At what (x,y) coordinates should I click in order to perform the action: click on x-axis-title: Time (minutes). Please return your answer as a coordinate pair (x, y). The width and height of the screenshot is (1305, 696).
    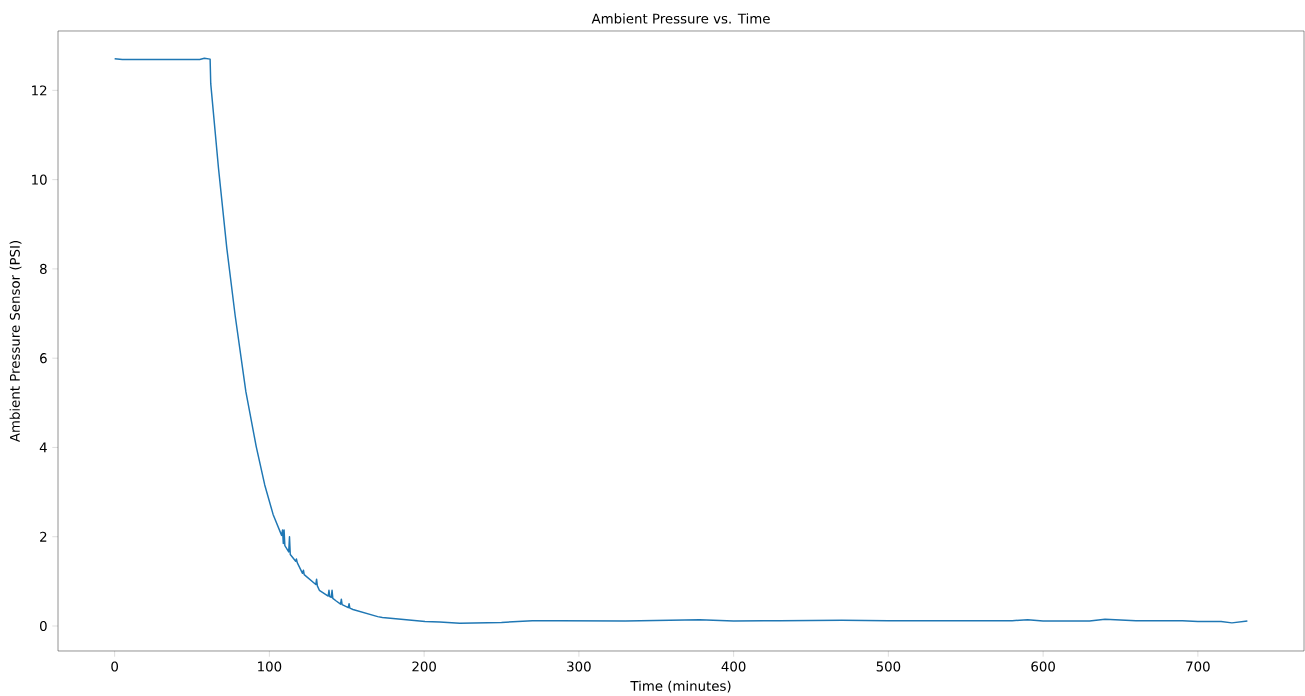
    Looking at the image, I should click on (680, 686).